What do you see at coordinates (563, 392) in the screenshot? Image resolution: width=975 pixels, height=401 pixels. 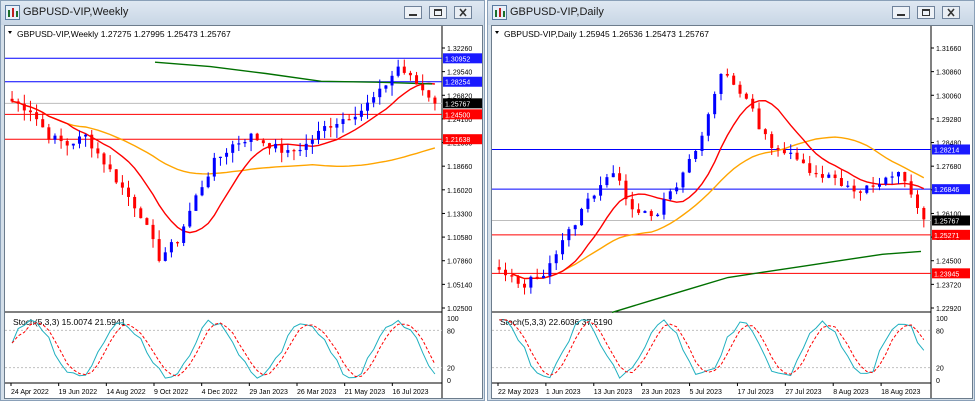 I see `time-axis-label: 1 Jun 2023` at bounding box center [563, 392].